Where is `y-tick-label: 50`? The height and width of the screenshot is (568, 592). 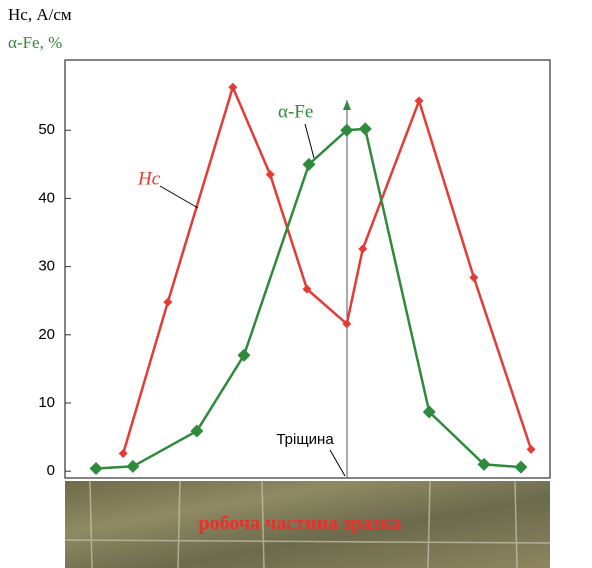
y-tick-label: 50 is located at coordinates (46, 129).